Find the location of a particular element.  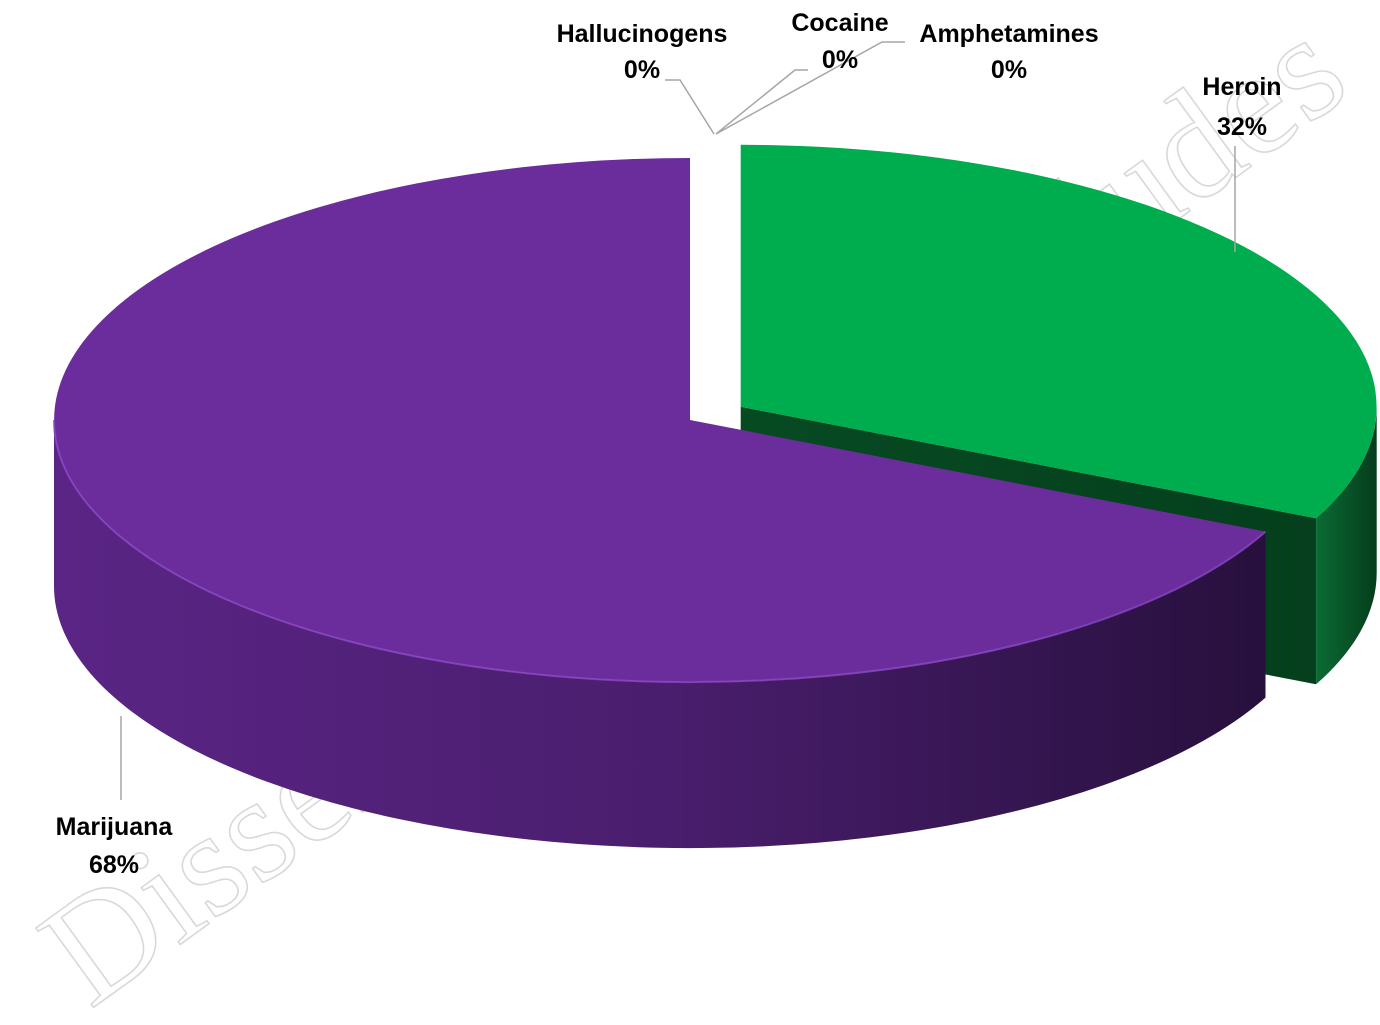

leader-line-cocaine is located at coordinates (761, 102).